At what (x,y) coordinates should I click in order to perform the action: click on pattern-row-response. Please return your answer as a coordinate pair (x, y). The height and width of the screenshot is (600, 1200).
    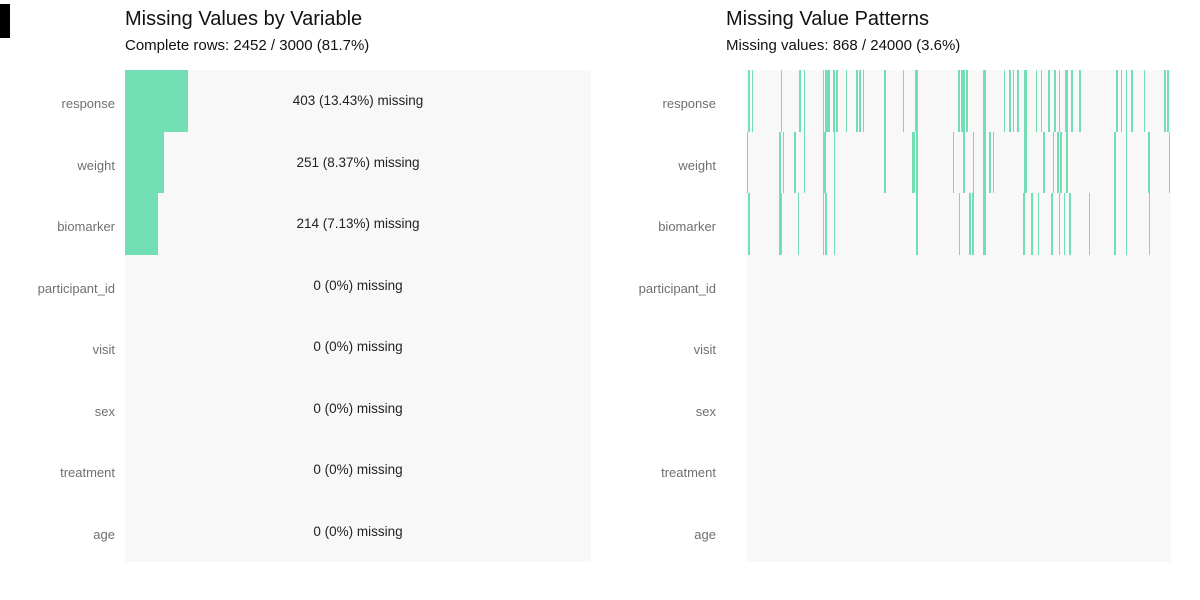
    Looking at the image, I should click on (958, 101).